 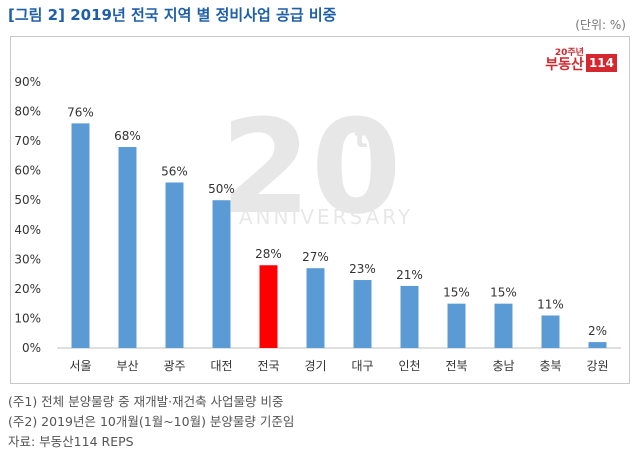 What do you see at coordinates (174, 265) in the screenshot?
I see `bar-광주` at bounding box center [174, 265].